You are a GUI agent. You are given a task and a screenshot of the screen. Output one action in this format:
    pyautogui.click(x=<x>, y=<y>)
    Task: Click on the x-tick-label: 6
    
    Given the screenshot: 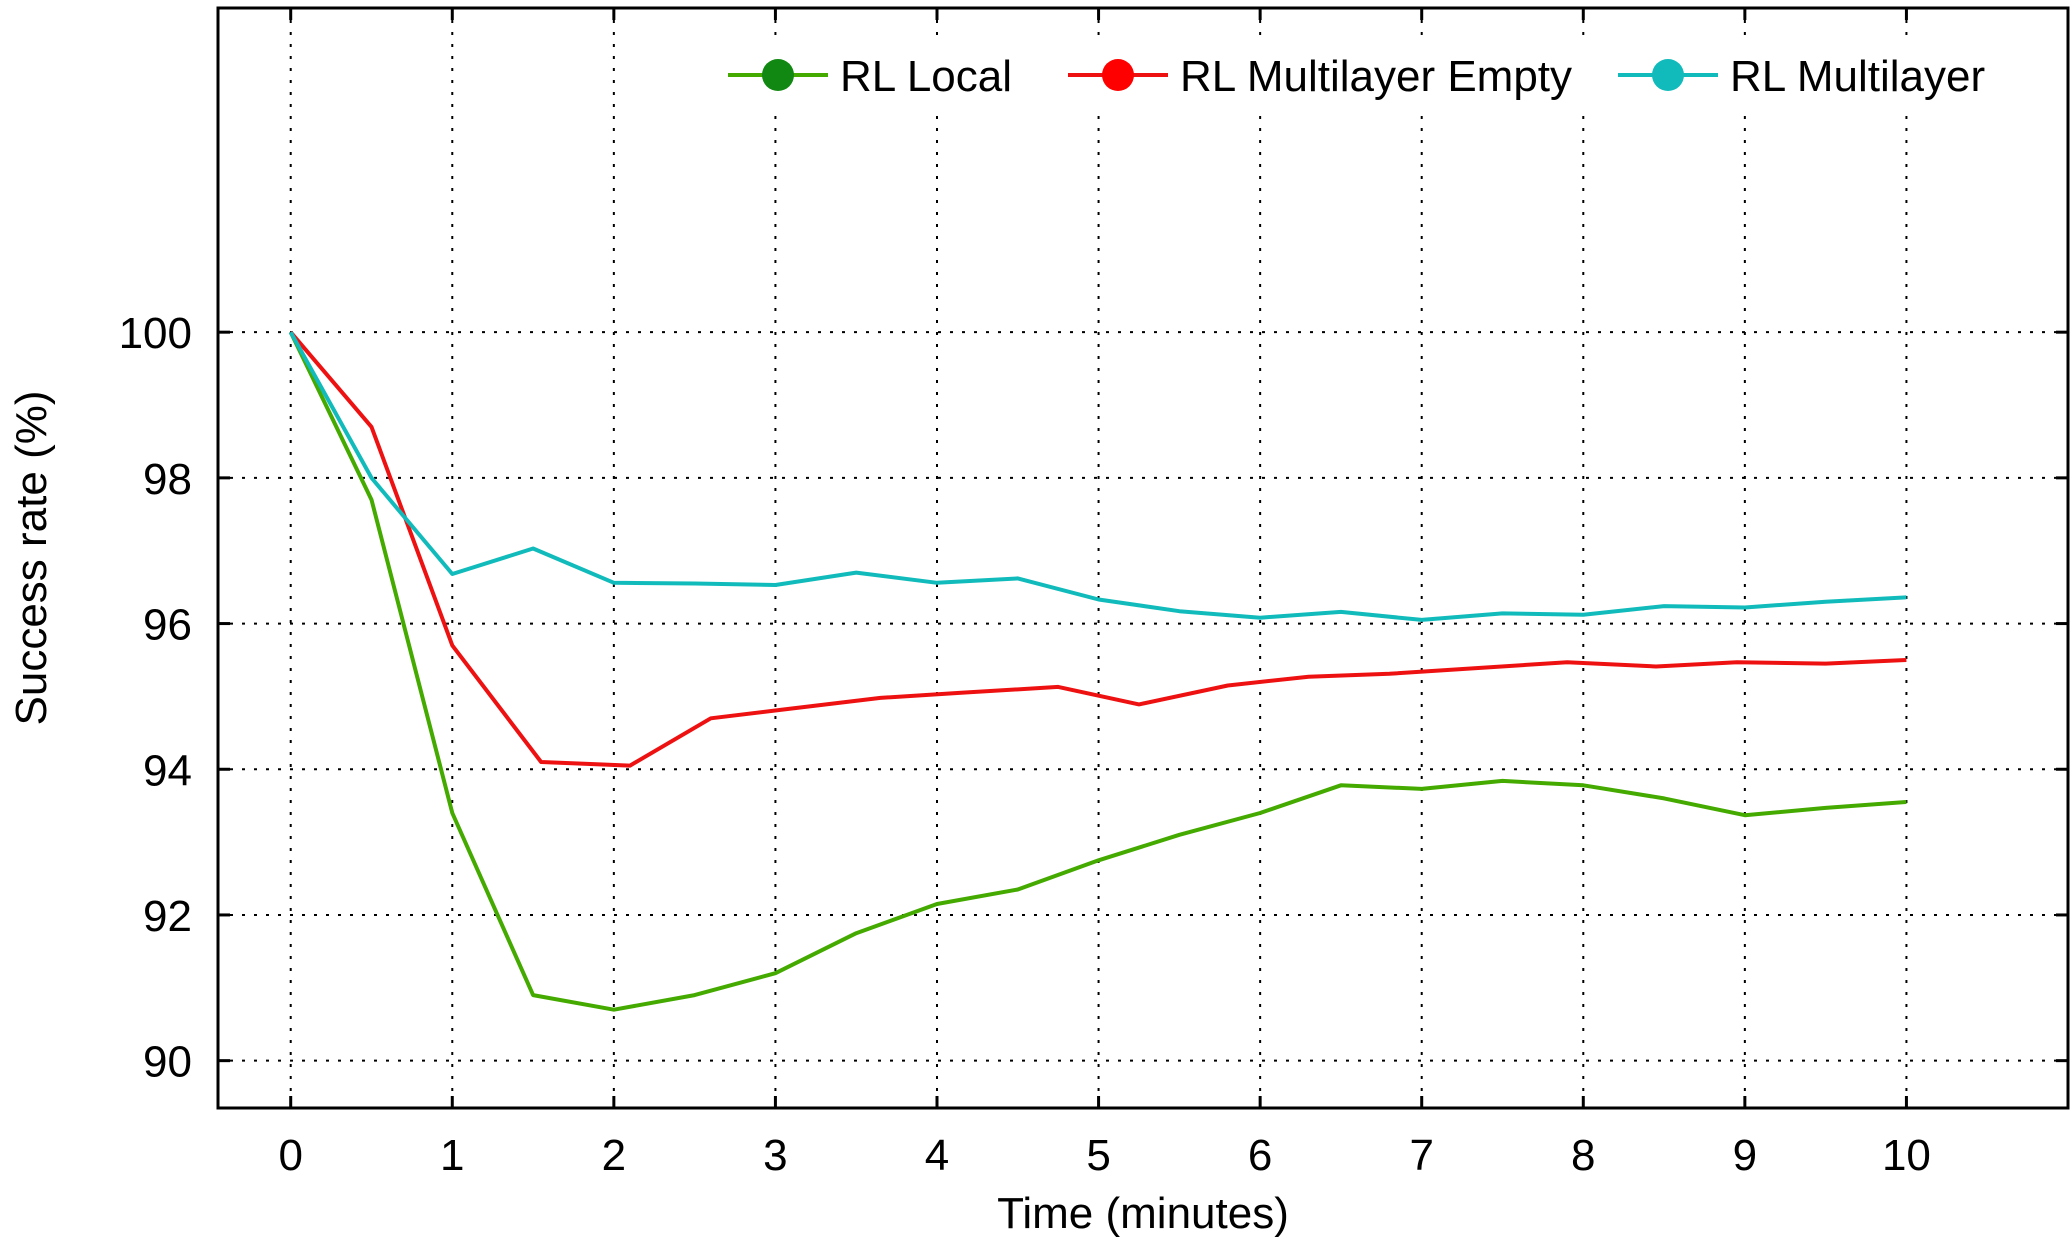 What is the action you would take?
    pyautogui.click(x=1260, y=1155)
    